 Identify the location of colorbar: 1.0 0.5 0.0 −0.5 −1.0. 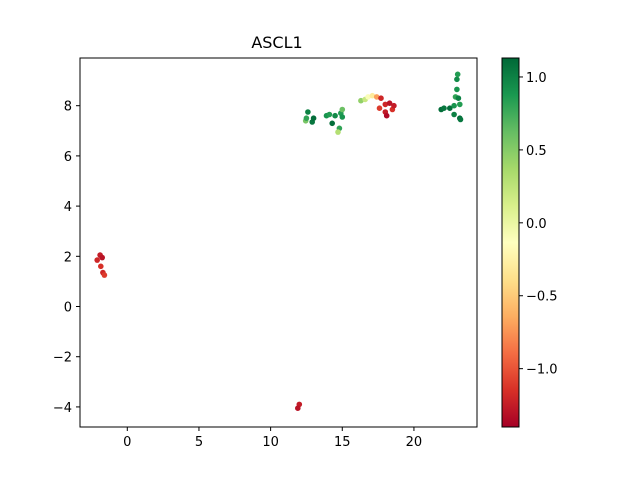
(529, 242).